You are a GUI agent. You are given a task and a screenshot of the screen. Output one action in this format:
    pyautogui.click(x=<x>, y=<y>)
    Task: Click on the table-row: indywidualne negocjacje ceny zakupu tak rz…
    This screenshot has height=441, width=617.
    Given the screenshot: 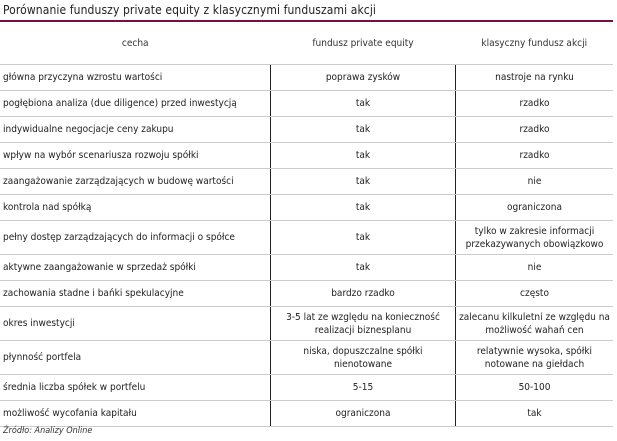 What is the action you would take?
    pyautogui.click(x=306, y=129)
    